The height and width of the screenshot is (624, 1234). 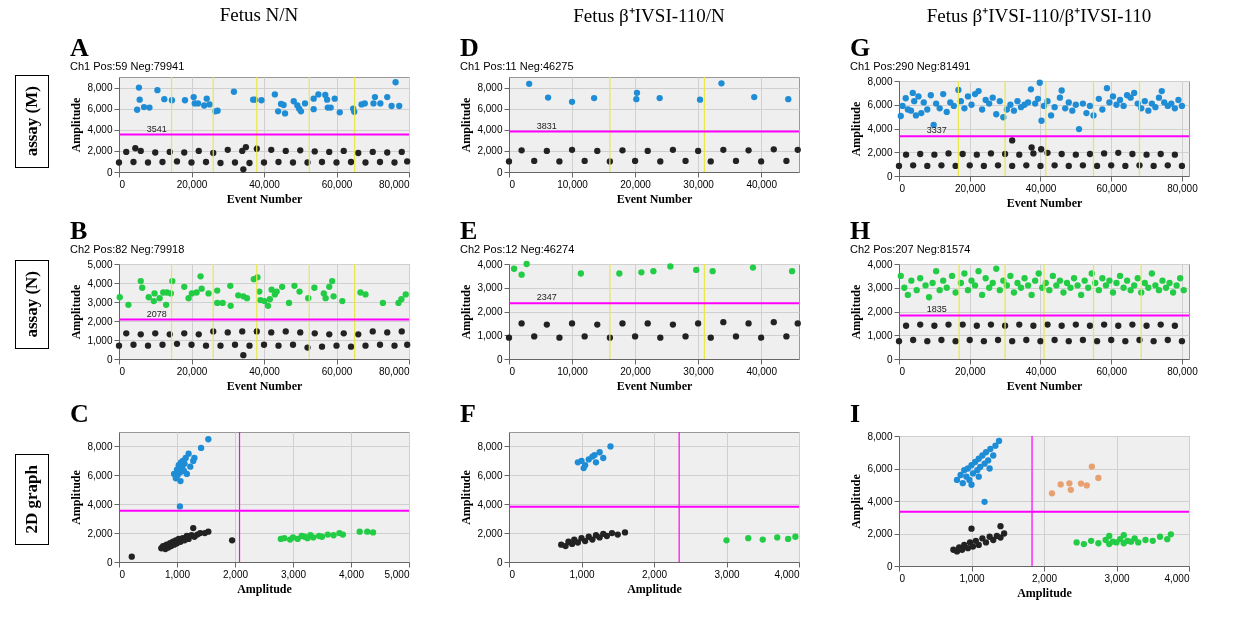 What do you see at coordinates (546, 125) in the screenshot?
I see `ref-line-label: 3831` at bounding box center [546, 125].